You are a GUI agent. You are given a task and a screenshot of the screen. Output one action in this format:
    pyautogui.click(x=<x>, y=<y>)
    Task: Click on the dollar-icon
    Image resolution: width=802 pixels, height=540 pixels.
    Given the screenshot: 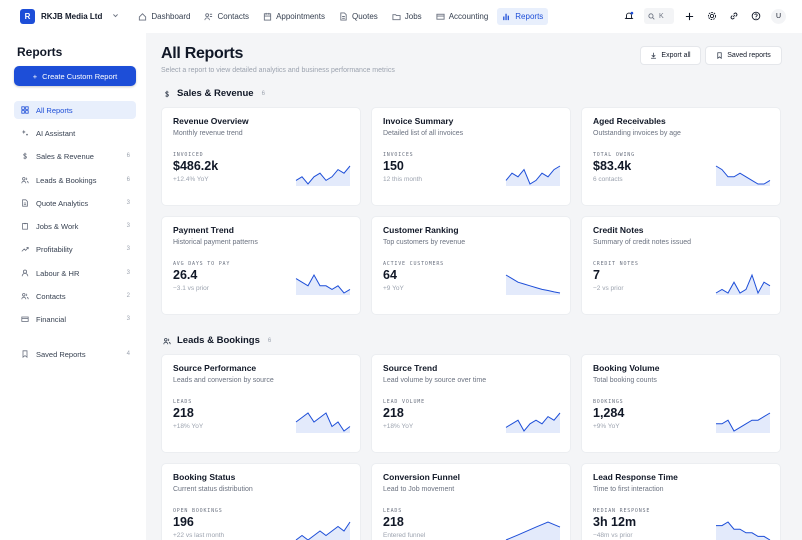 What is the action you would take?
    pyautogui.click(x=167, y=94)
    